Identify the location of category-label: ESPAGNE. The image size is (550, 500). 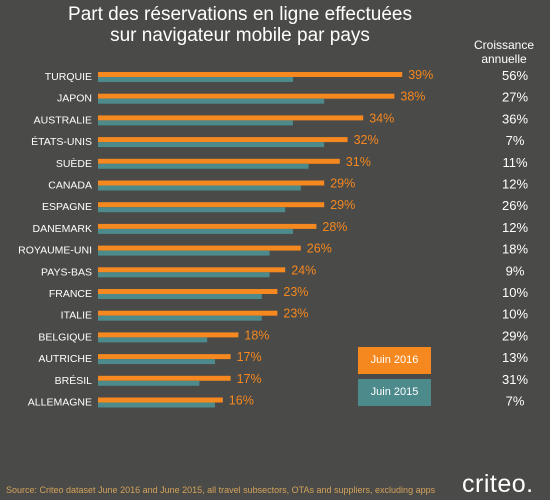
(67, 207).